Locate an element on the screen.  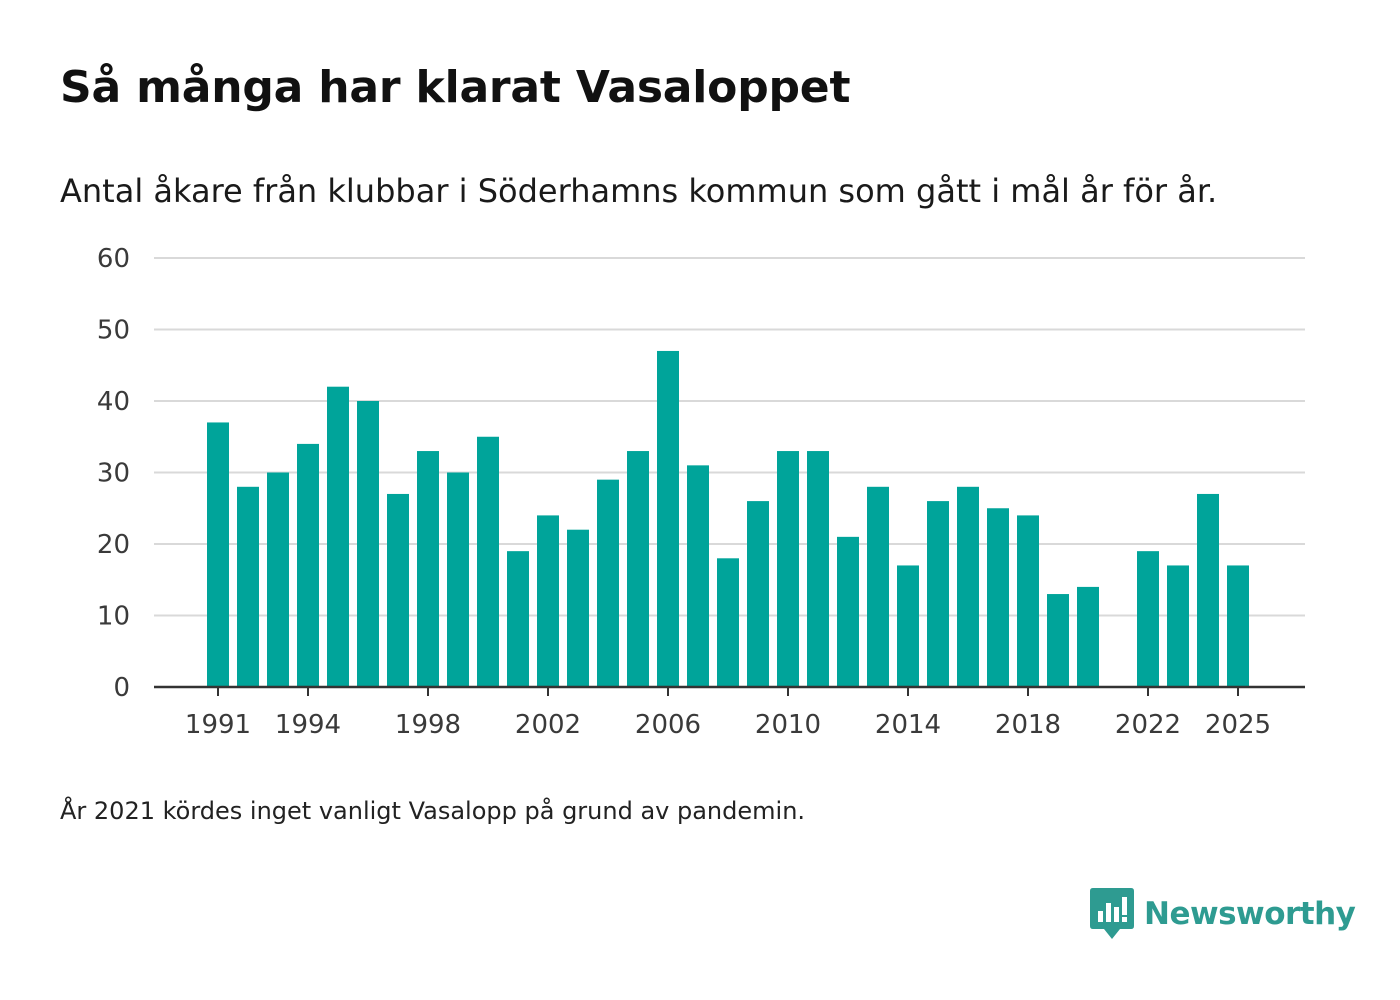
bar-2017 is located at coordinates (998, 597).